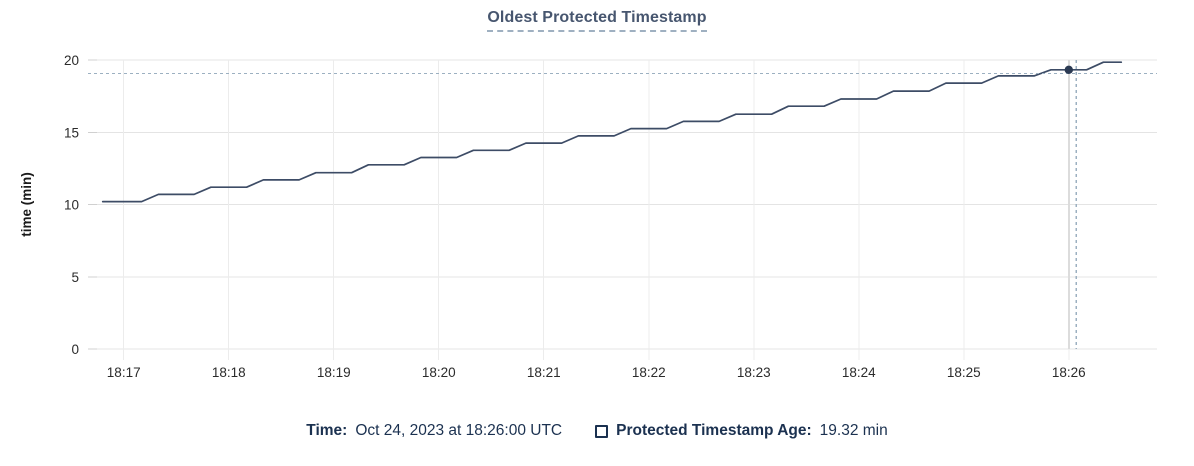  Describe the element at coordinates (26, 204) in the screenshot. I see `y-axis-title: time (min)` at that location.